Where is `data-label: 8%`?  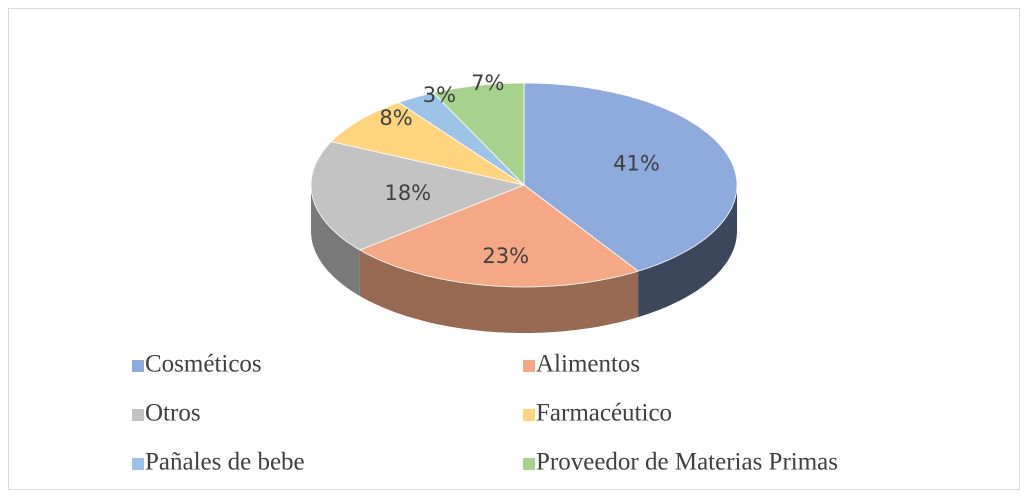 data-label: 8% is located at coordinates (395, 118).